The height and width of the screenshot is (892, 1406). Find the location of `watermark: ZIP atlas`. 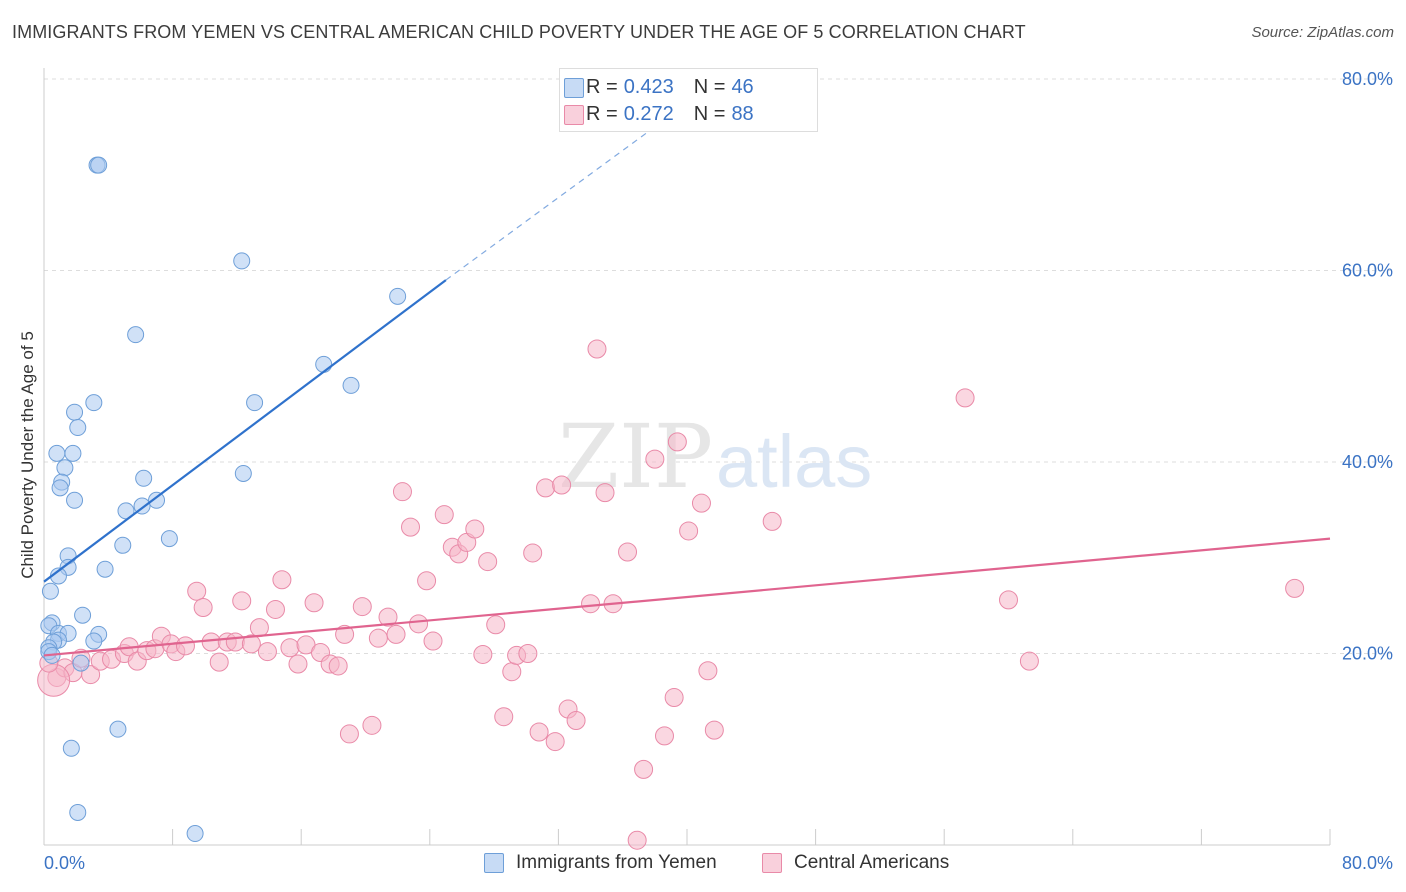

watermark: ZIP atlas is located at coordinates (715, 456).